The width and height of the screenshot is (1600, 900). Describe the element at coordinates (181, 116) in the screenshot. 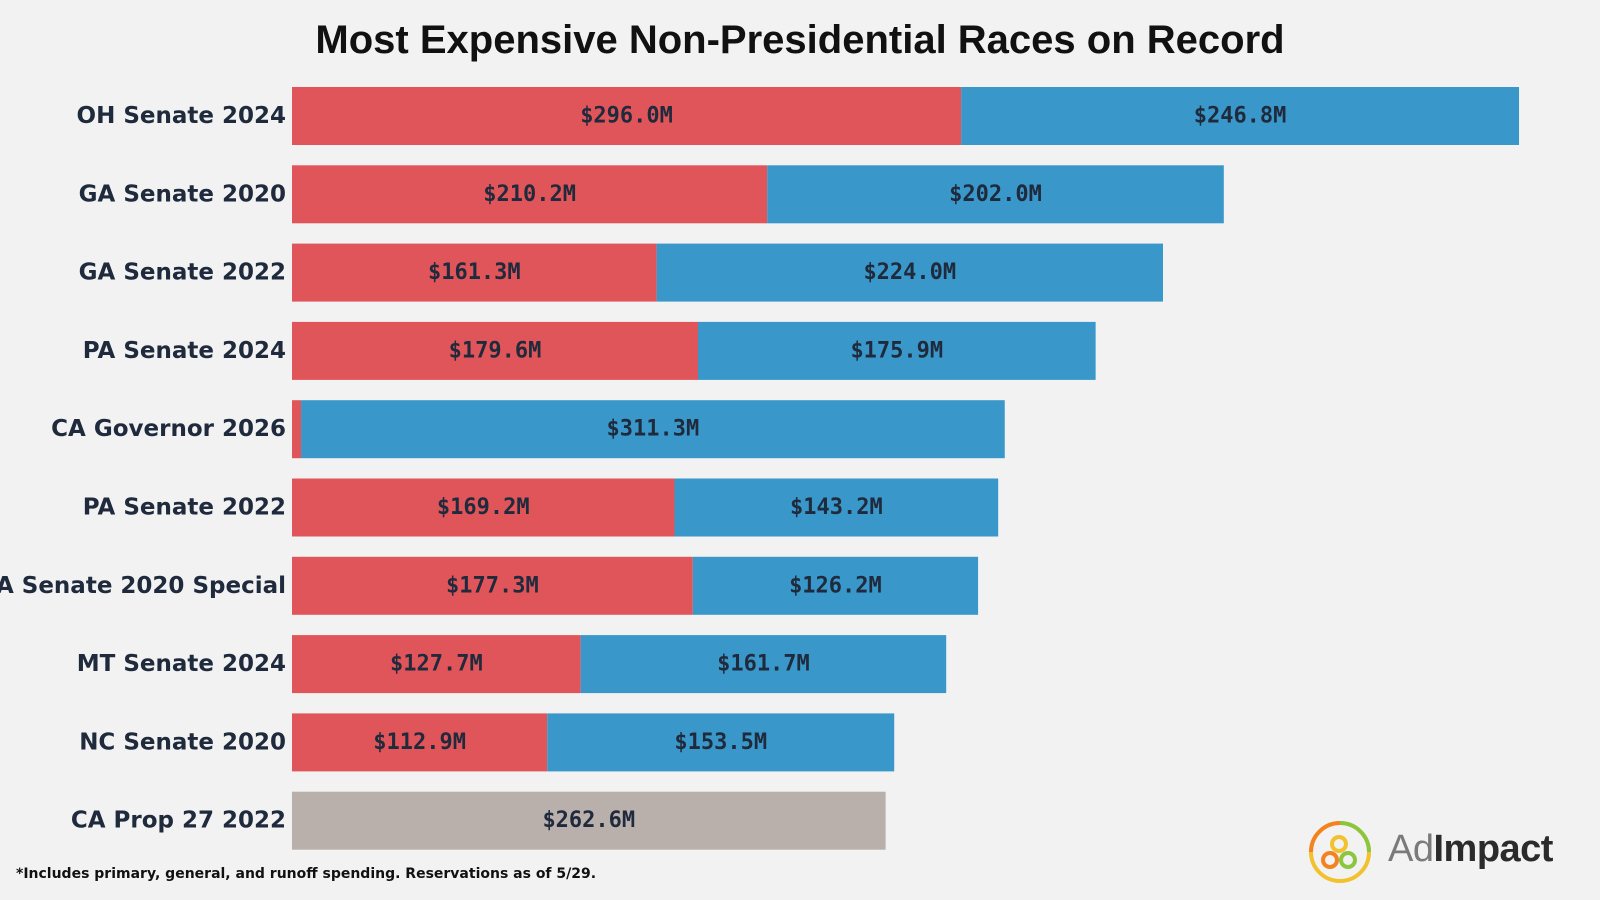

I see `category-label: OH Senate 2024` at that location.